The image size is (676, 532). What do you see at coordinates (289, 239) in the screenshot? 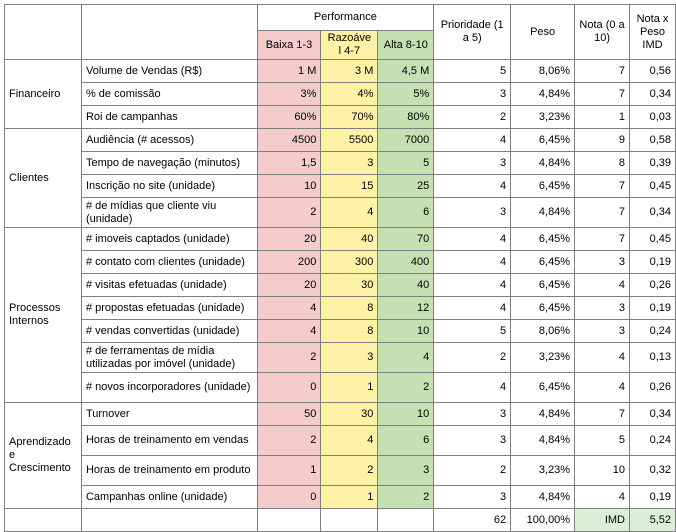
I see `low-value-cell: 20` at bounding box center [289, 239].